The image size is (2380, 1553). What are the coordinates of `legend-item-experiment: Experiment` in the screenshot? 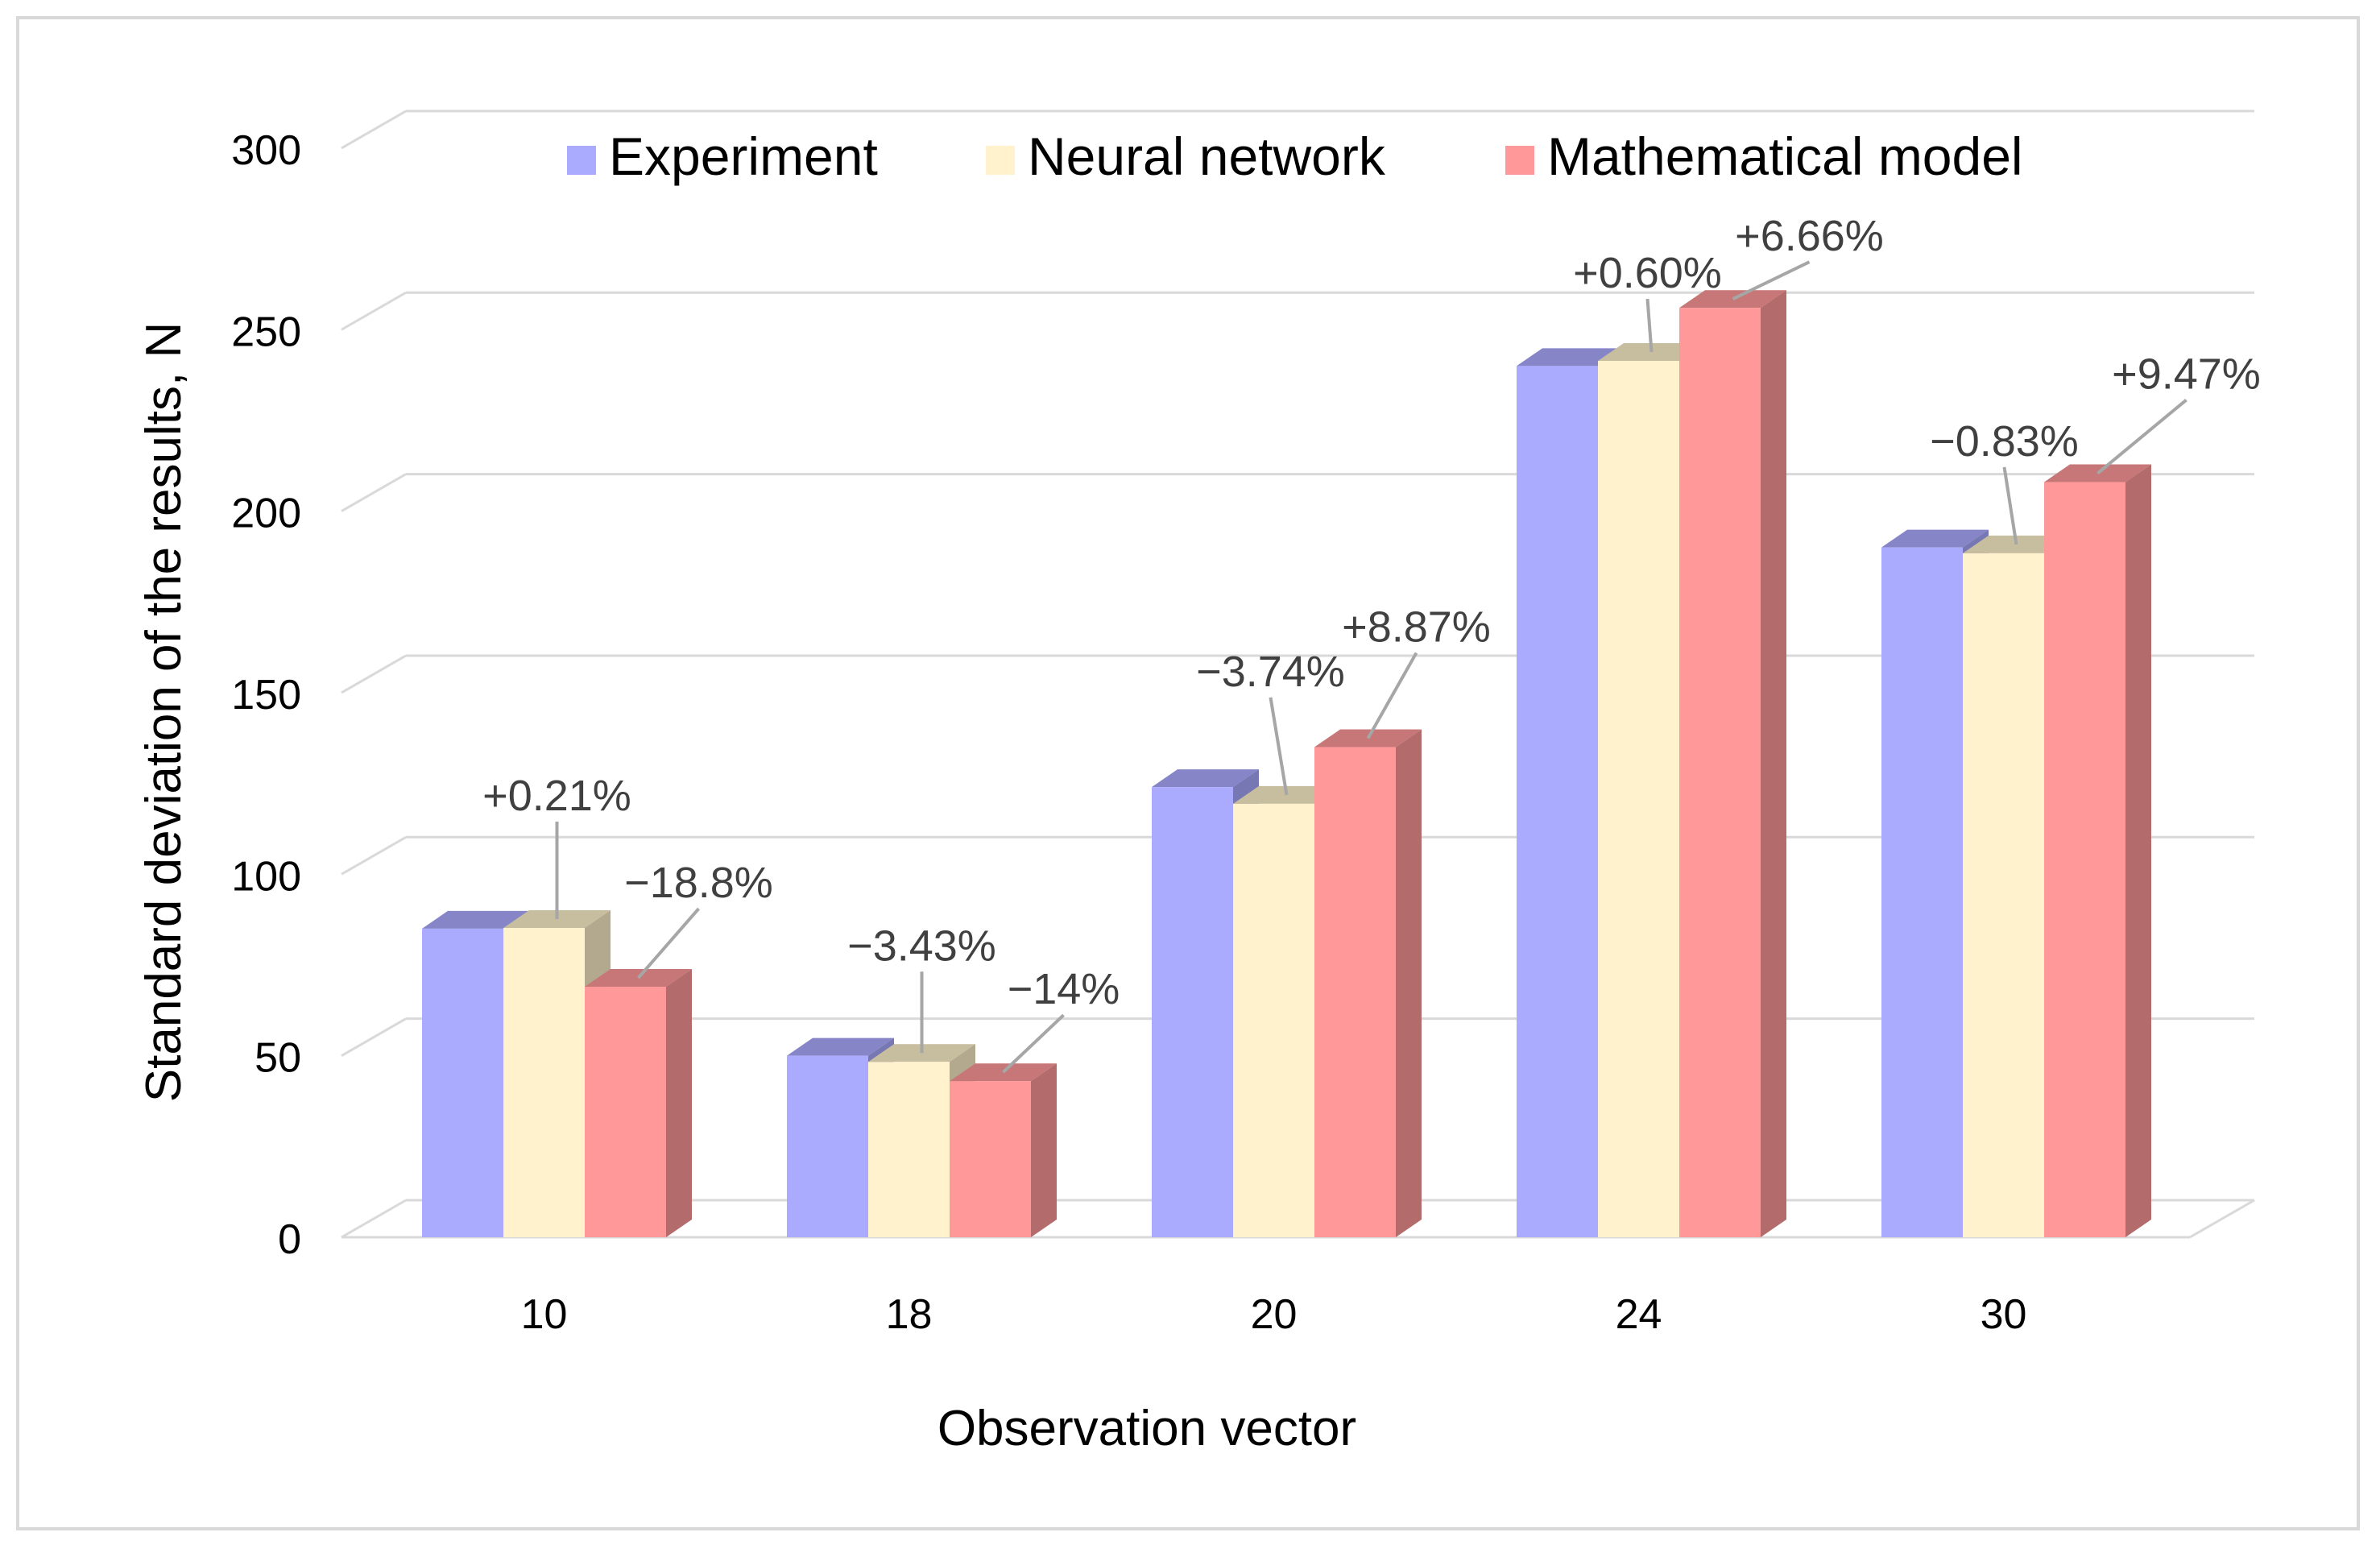 It's located at (722, 156).